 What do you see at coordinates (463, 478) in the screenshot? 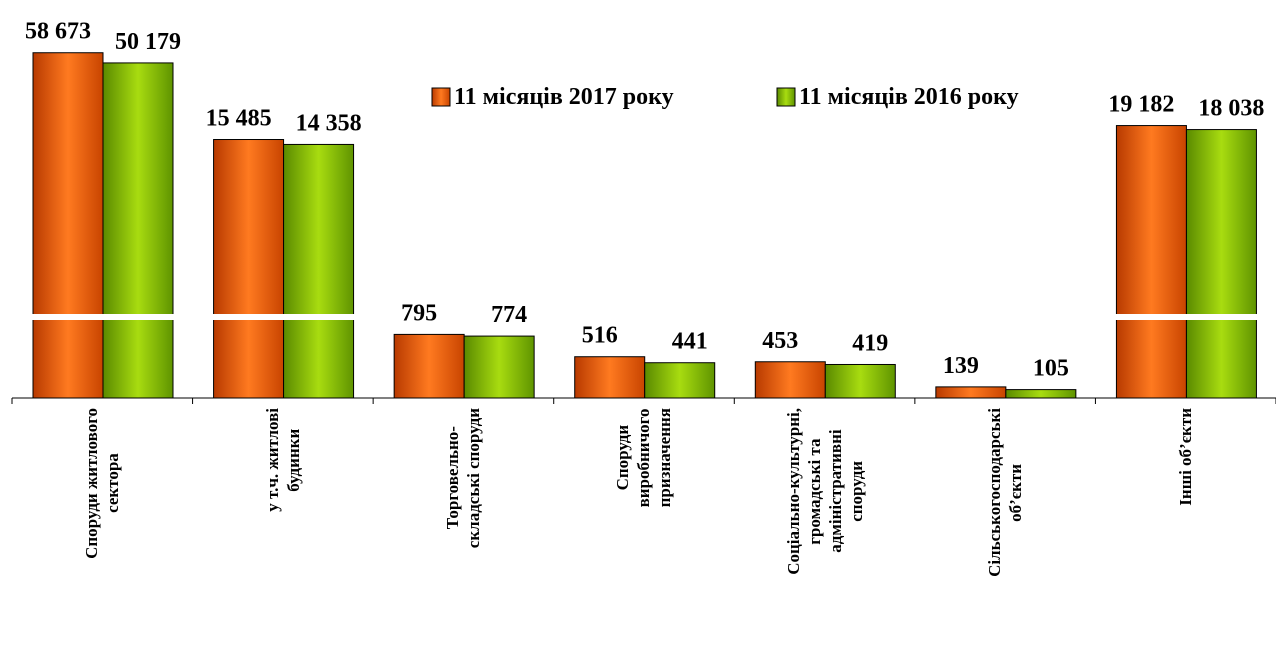
I see `x-tick-label: Торговельно- складські споруди` at bounding box center [463, 478].